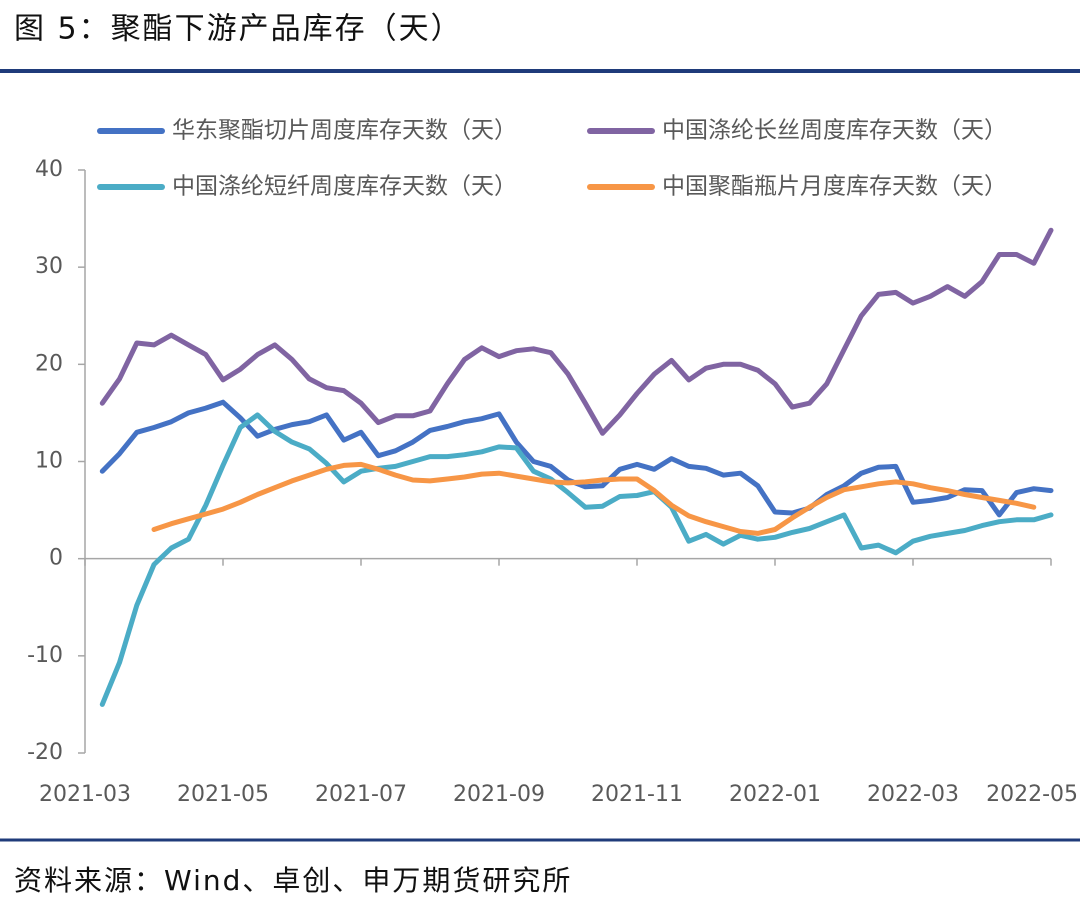 The width and height of the screenshot is (1080, 908). I want to click on y-tick-label: 40, so click(49, 169).